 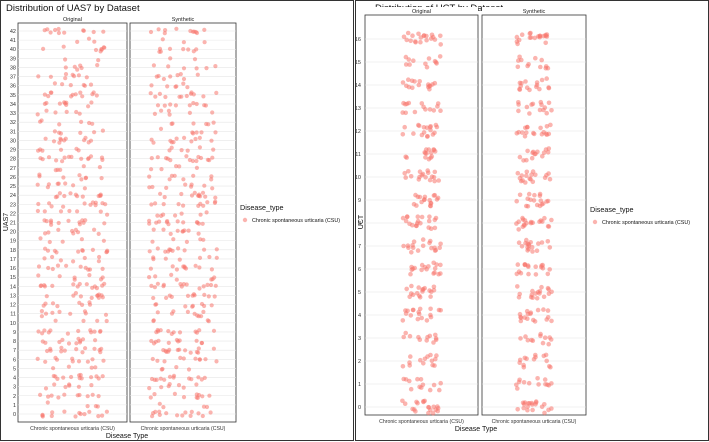 I want to click on y-tick-label: 29, so click(x=13, y=151).